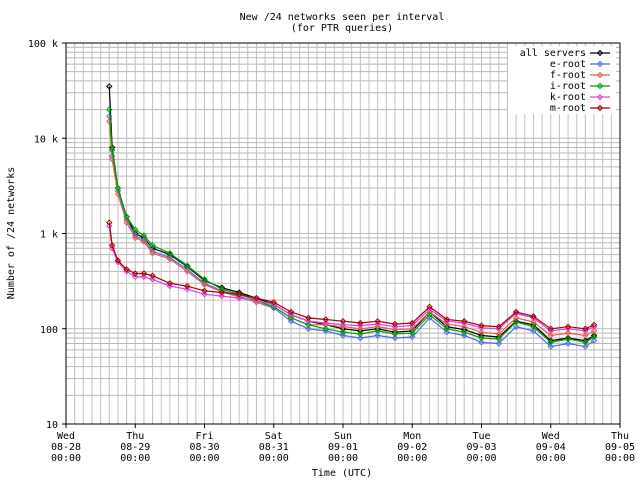 The height and width of the screenshot is (480, 640). What do you see at coordinates (481, 447) in the screenshot?
I see `x-tick-label: 09-03` at bounding box center [481, 447].